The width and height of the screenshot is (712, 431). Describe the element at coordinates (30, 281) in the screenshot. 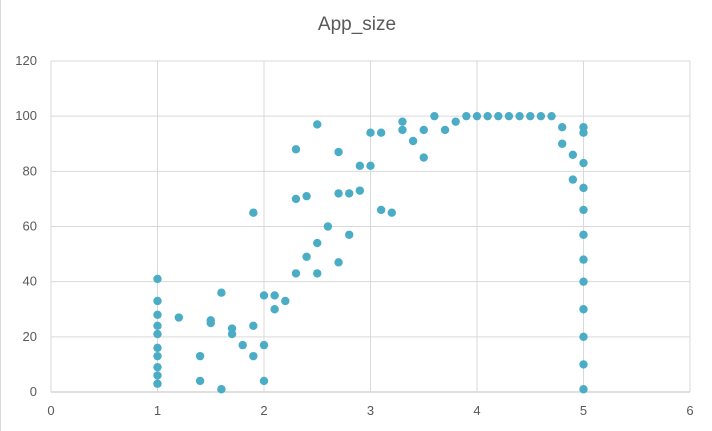

I see `y-tick-label: 40` at that location.